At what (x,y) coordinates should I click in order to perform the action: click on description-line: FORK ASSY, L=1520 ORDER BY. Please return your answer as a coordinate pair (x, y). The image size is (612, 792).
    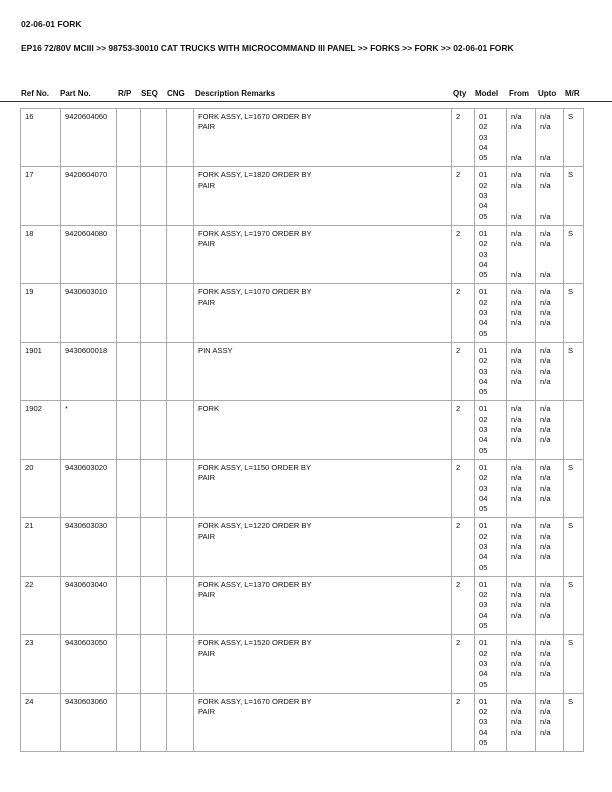
    Looking at the image, I should click on (255, 643).